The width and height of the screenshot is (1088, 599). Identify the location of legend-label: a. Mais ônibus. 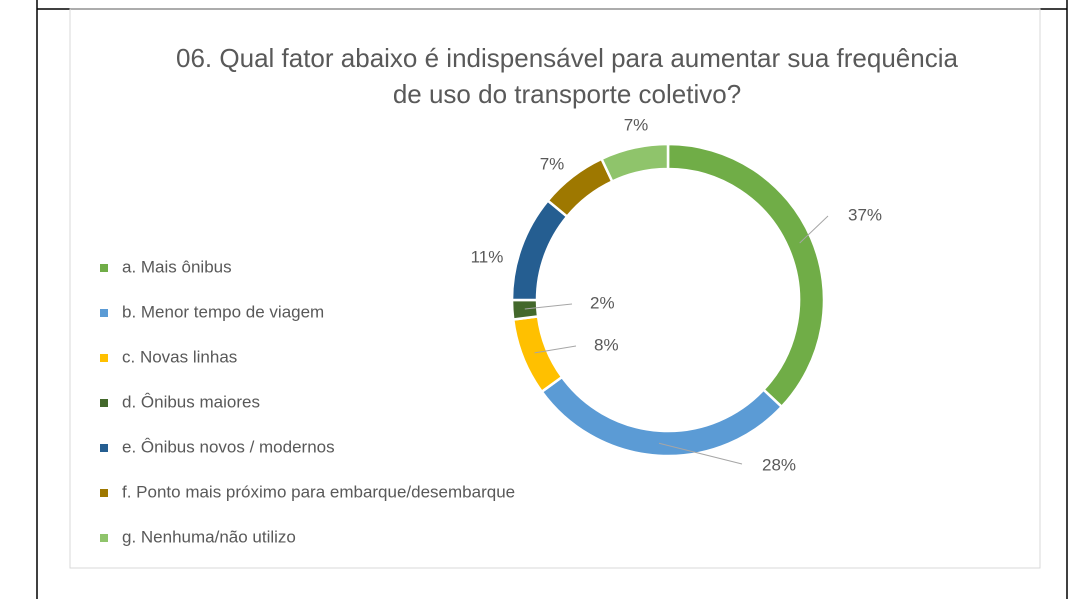
(177, 266).